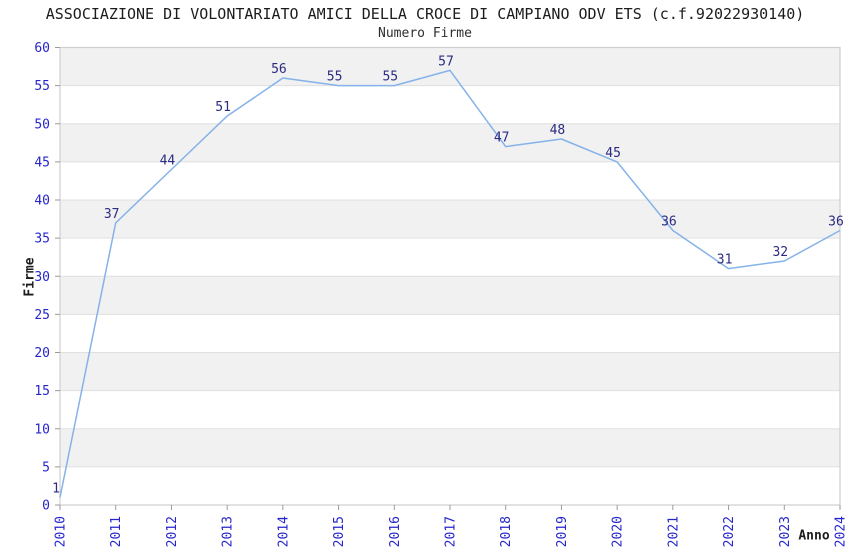 This screenshot has height=550, width=850. I want to click on y-tick-label: 25, so click(42, 315).